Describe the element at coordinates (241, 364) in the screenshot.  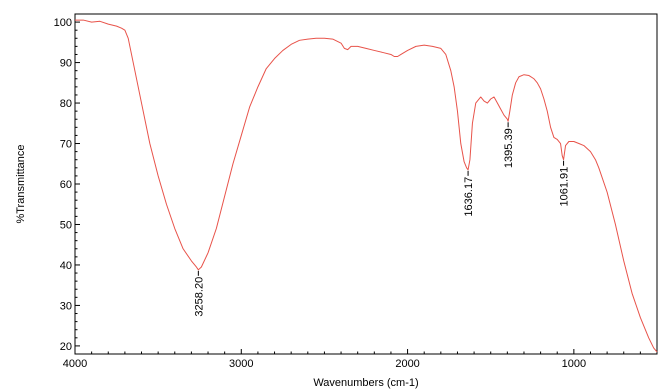
I see `x-tick-label: 3000` at that location.